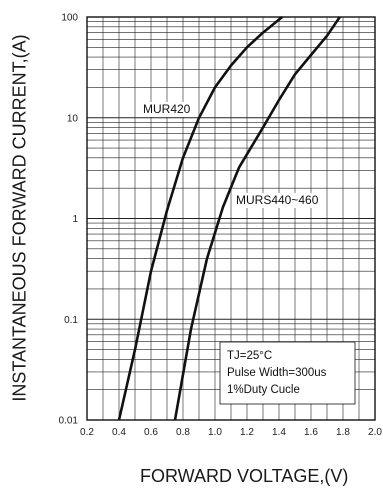  I want to click on y-tick-label: 100, so click(69, 18).